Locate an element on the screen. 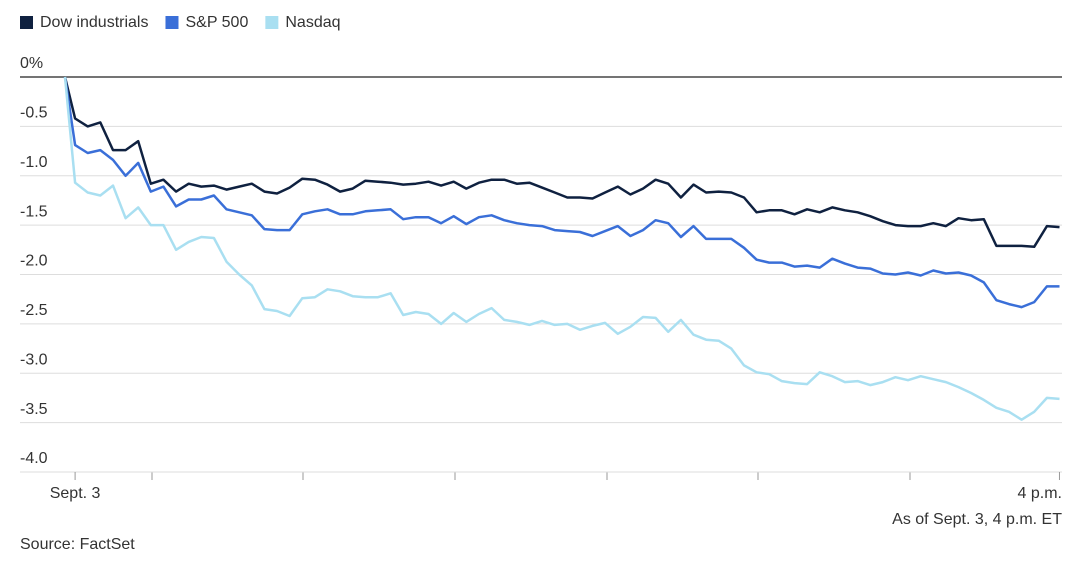 This screenshot has width=1080, height=562. source: Source: FactSet is located at coordinates (77, 544).